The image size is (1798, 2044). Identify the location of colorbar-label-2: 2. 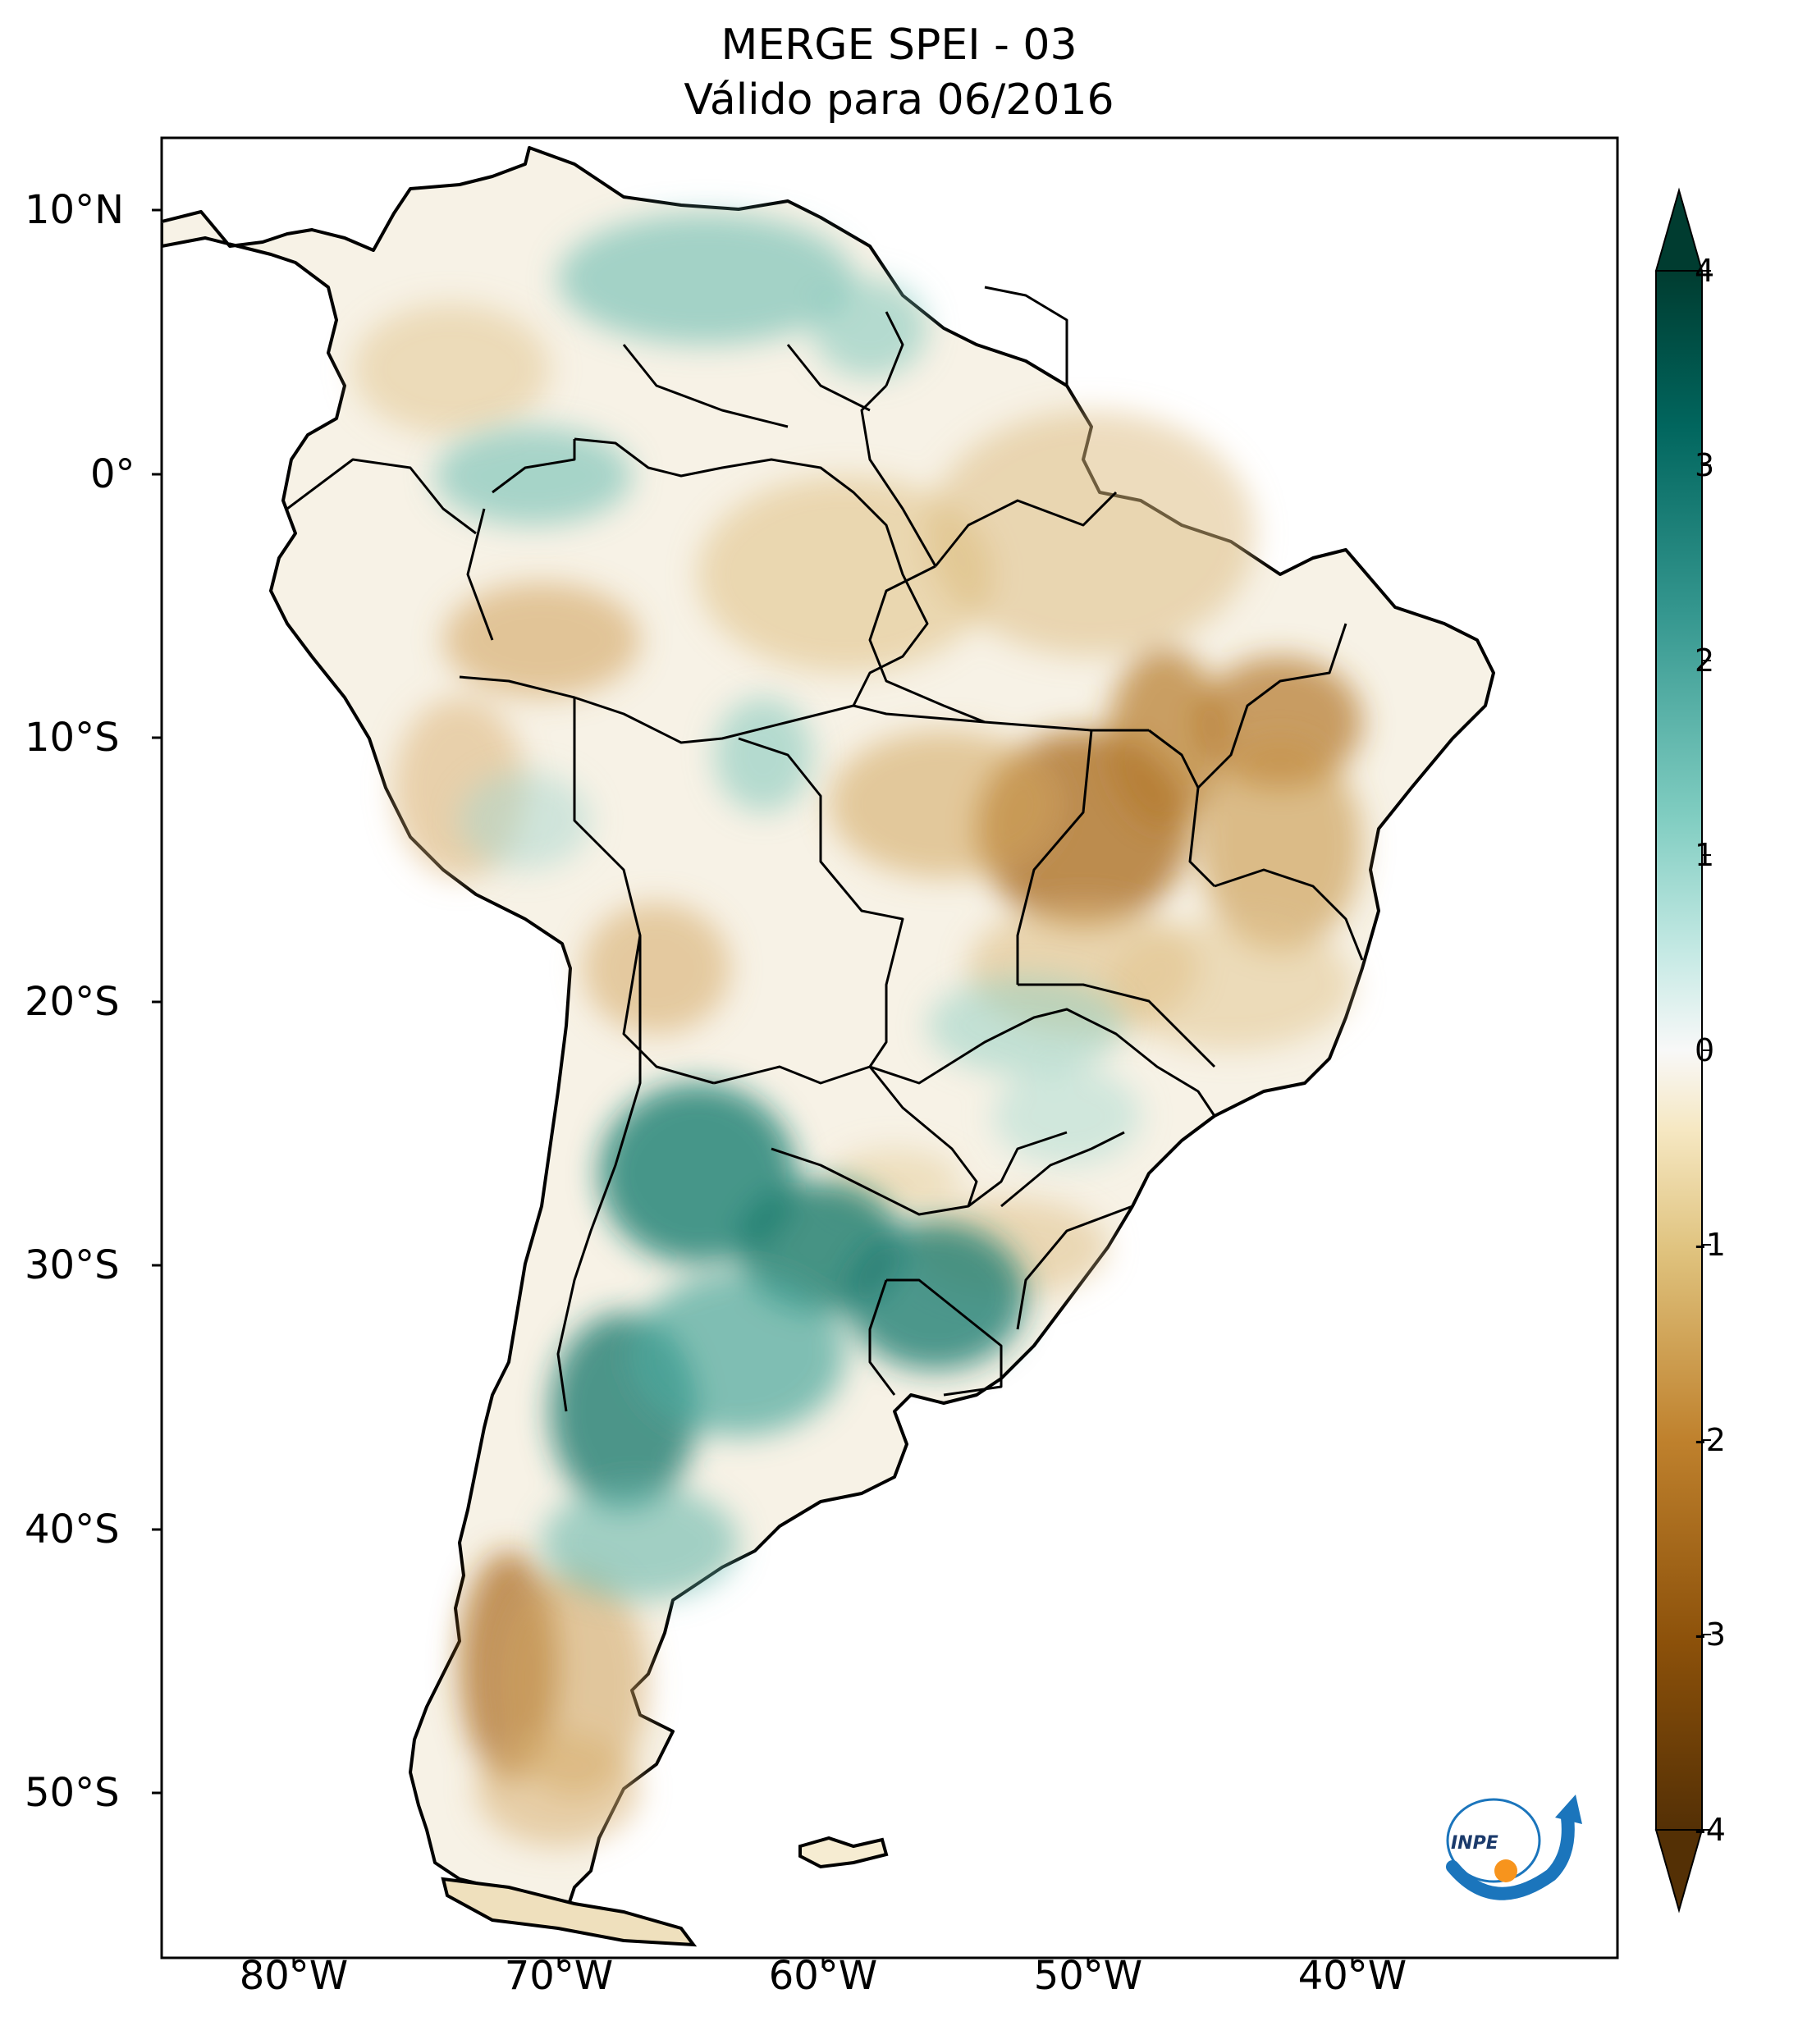
(1705, 660).